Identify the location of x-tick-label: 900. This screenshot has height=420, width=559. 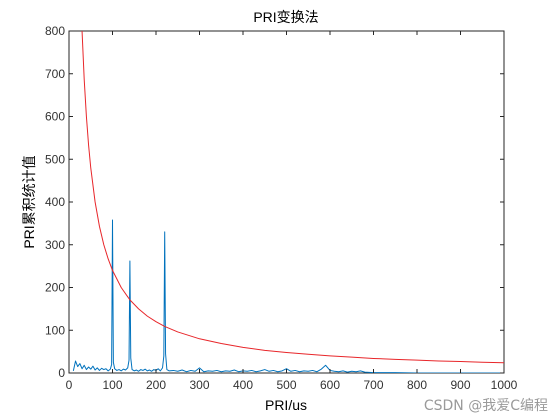
(460, 385).